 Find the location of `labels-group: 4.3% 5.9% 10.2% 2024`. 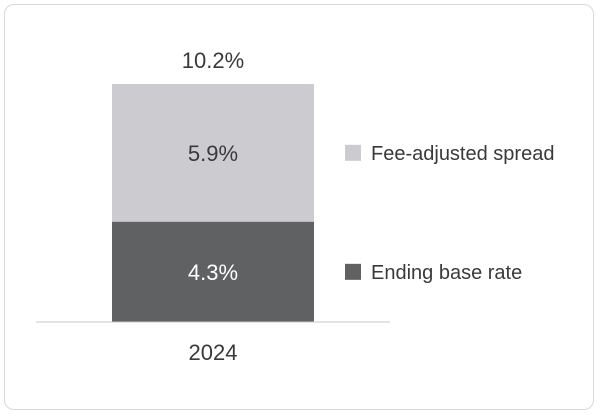

labels-group: 4.3% 5.9% 10.2% 2024 is located at coordinates (213, 206).